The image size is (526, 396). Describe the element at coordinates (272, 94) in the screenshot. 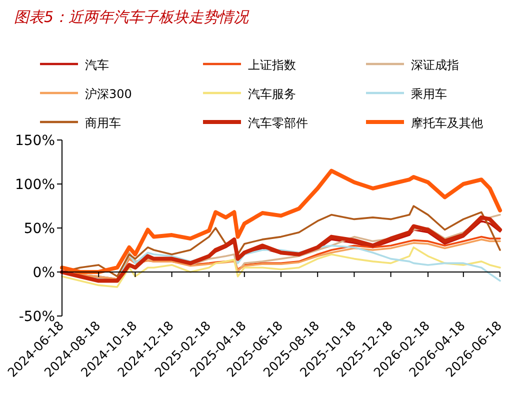

I see `legend-label: 汽车服务` at that location.